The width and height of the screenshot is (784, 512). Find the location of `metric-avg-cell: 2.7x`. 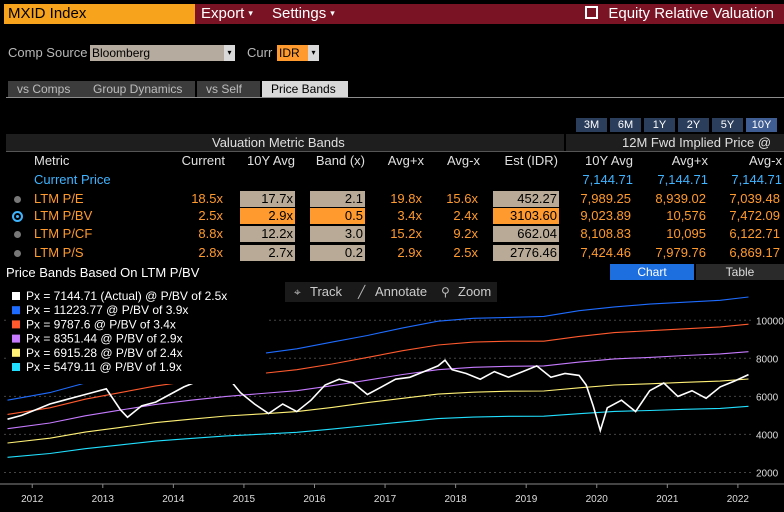

metric-avg-cell: 2.7x is located at coordinates (267, 253).